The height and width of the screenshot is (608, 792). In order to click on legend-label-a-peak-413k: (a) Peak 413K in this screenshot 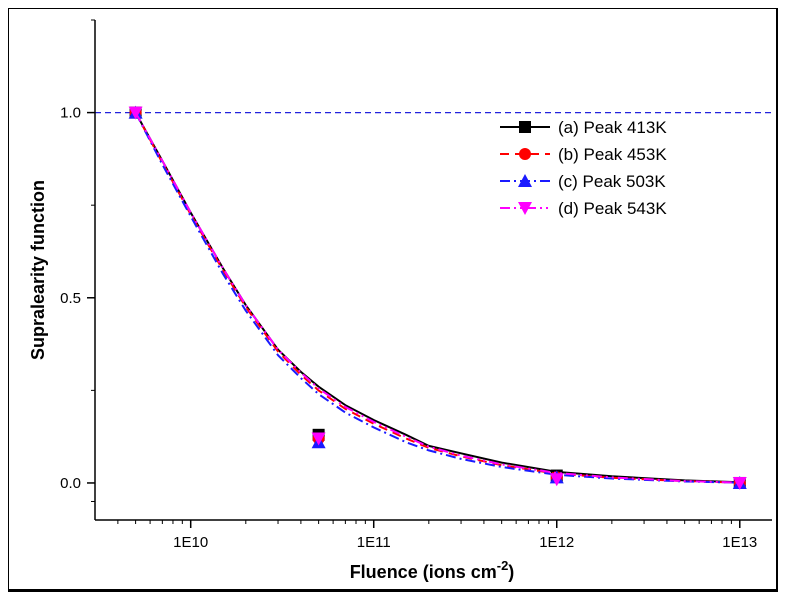, I will do `click(612, 127)`.